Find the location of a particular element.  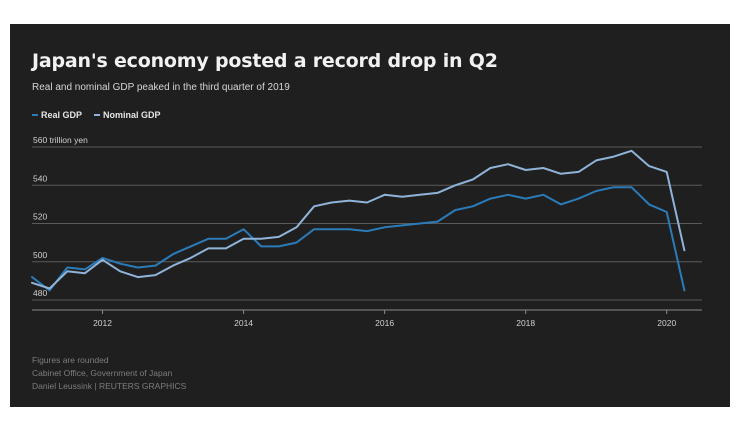

footer-credit: Daniel Leussink | REUTERS GRAPHICS is located at coordinates (109, 386).